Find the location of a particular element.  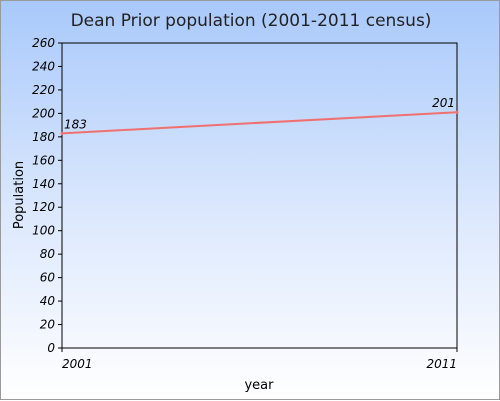

y-tick-label: 140 is located at coordinates (43, 184).